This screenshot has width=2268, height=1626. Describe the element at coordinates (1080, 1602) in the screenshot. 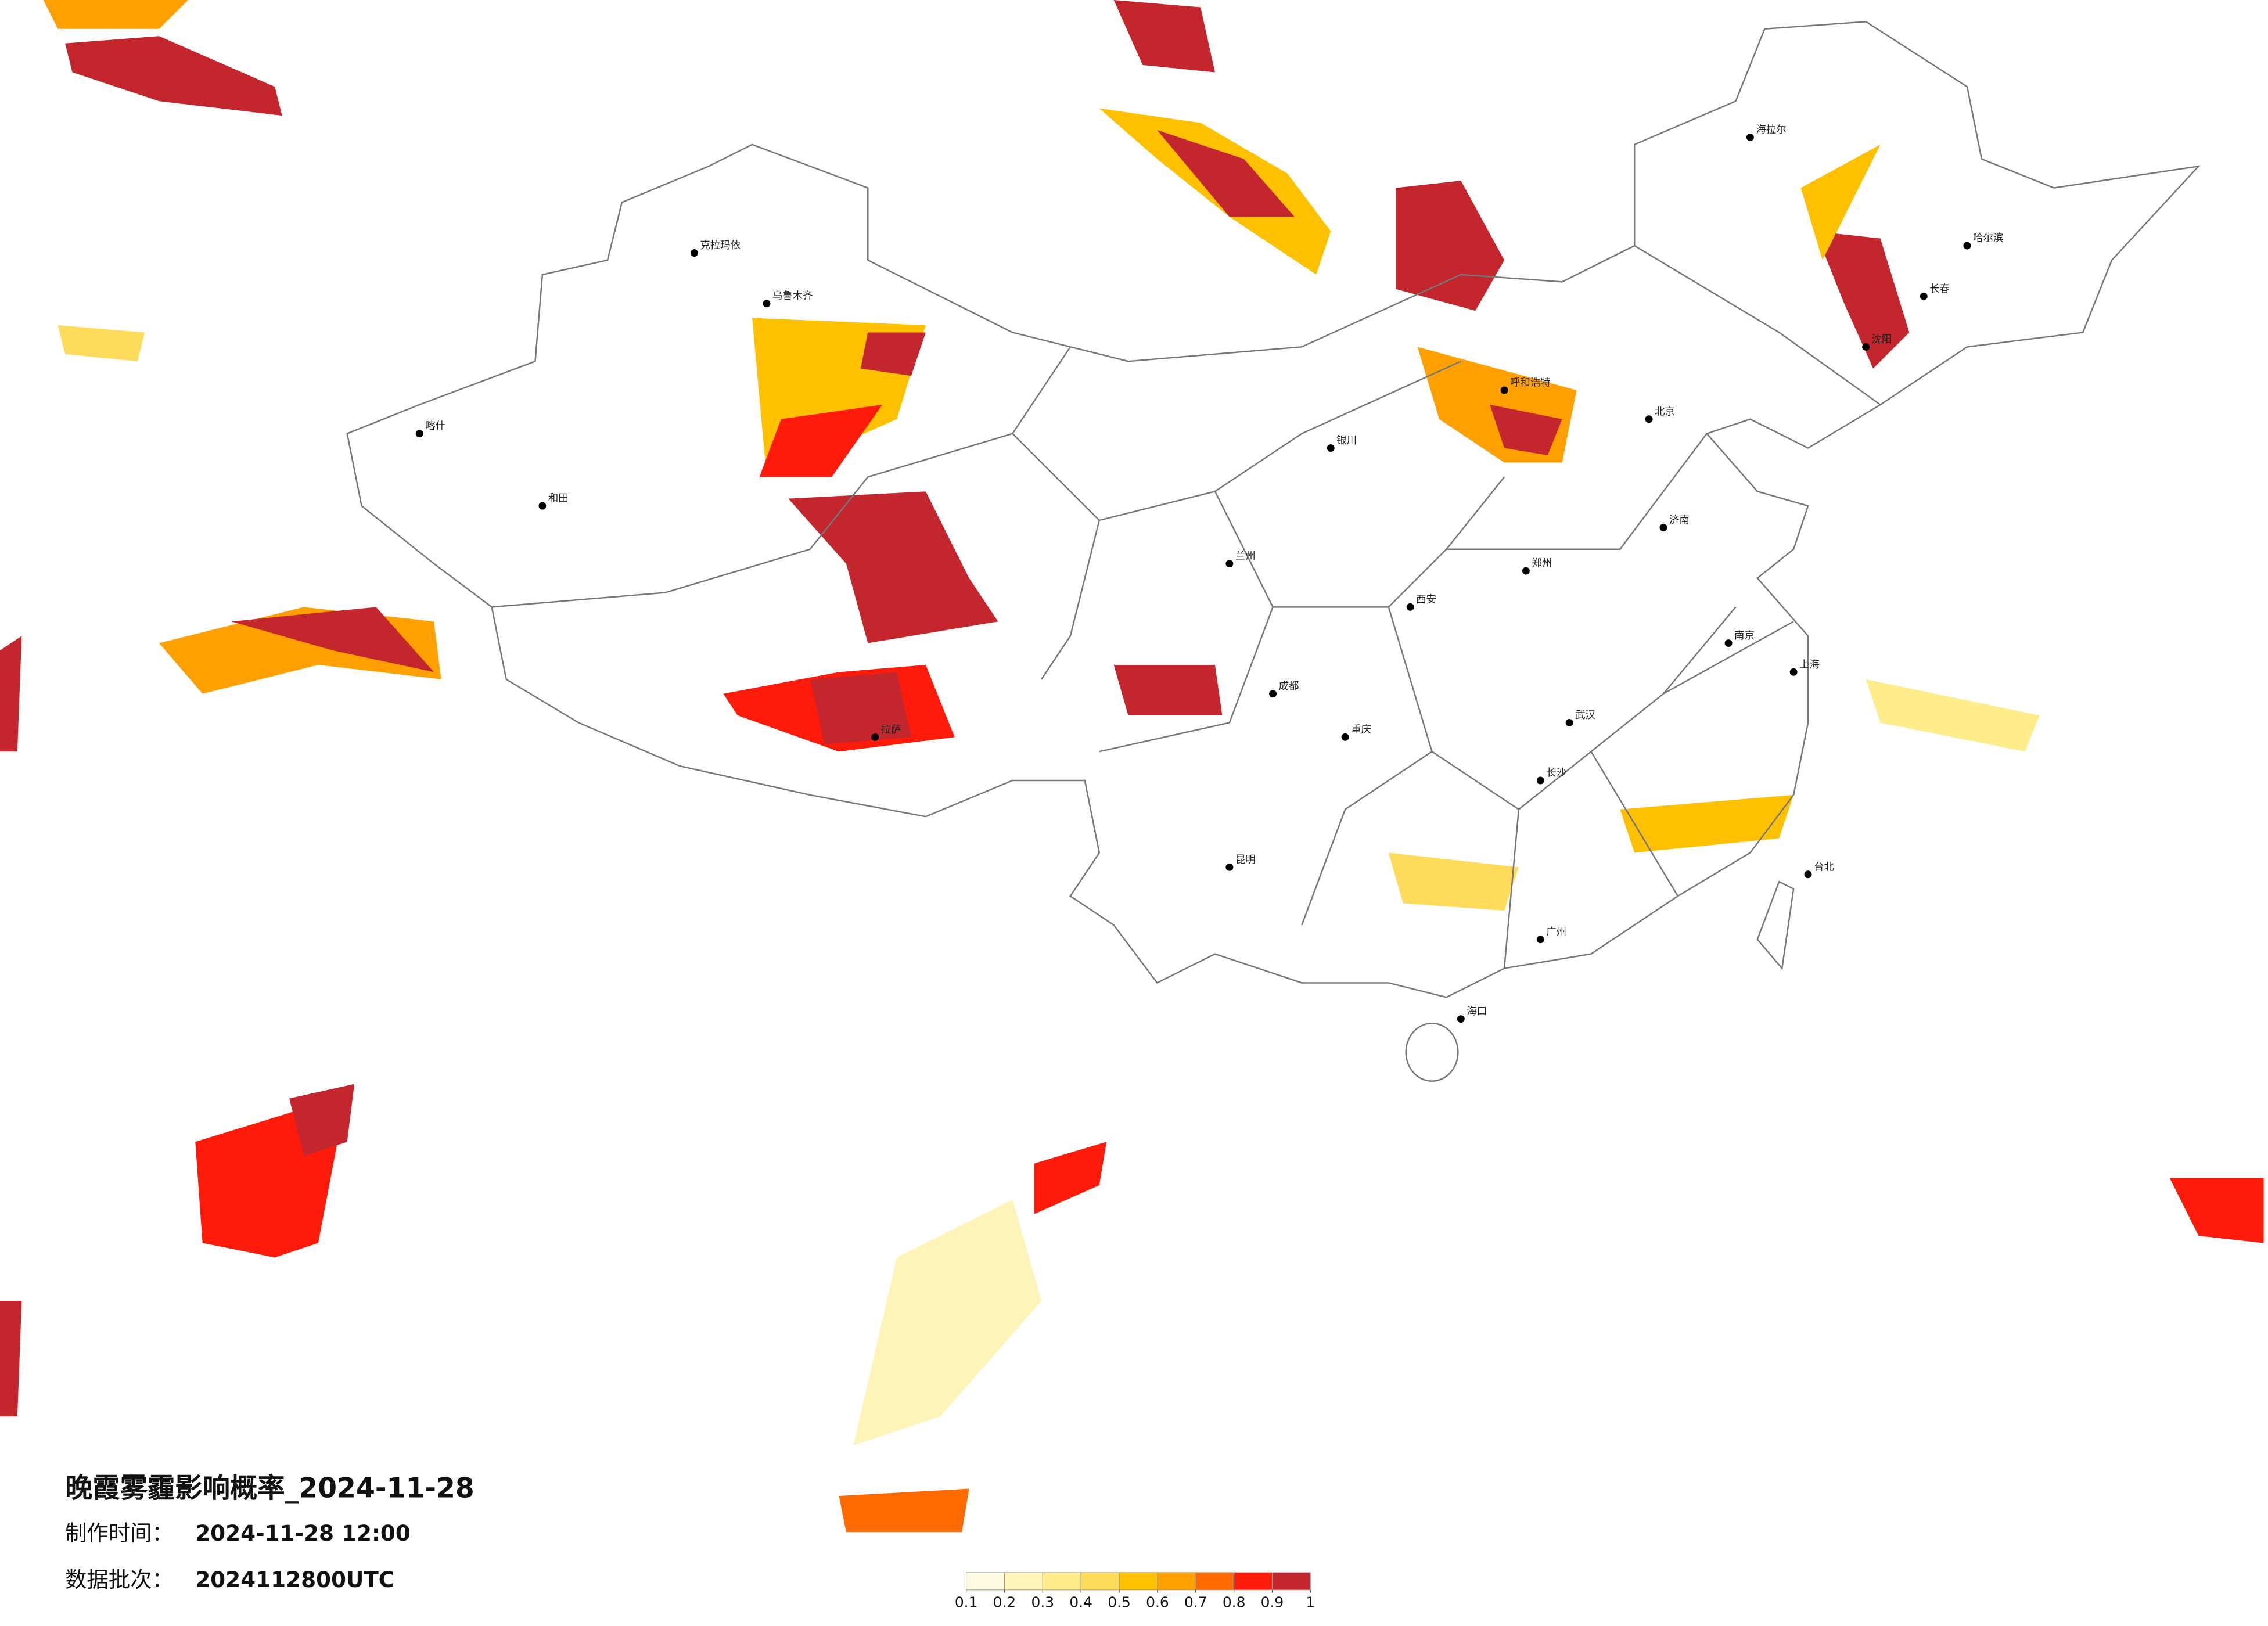

I see `legend-tick-label: 0.4` at that location.